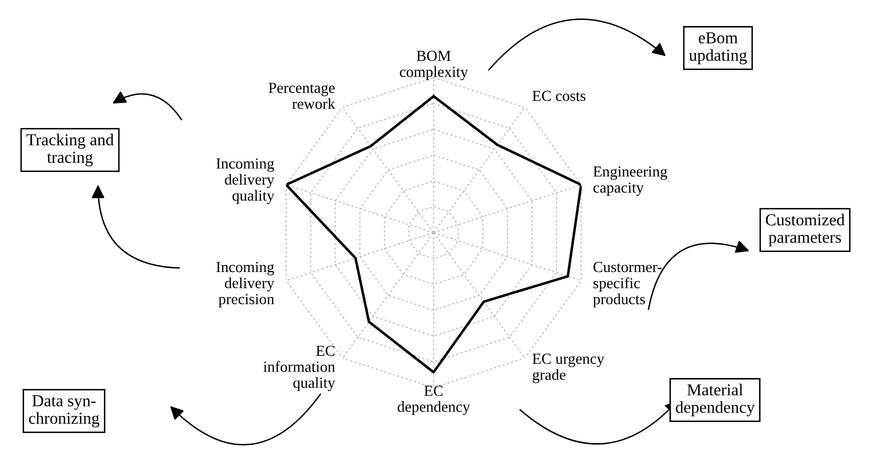 This screenshot has width=869, height=454. Describe the element at coordinates (627, 285) in the screenshot. I see `spoke-label: Custormer- specific products` at that location.